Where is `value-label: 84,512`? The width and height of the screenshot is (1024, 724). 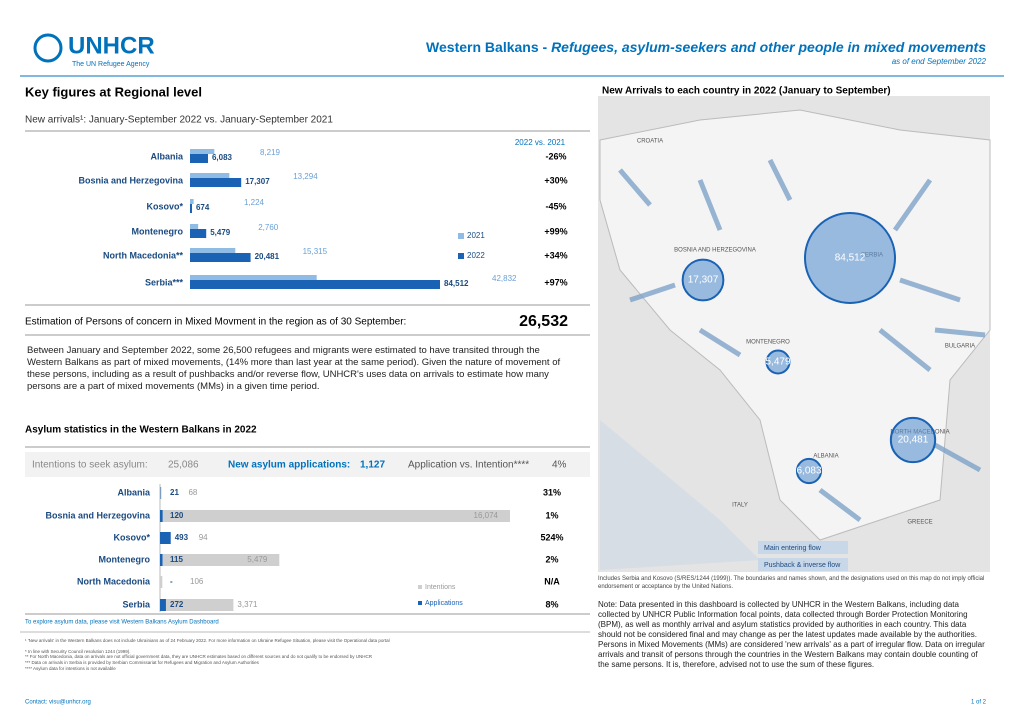
value-label: 84,512 is located at coordinates (456, 283).